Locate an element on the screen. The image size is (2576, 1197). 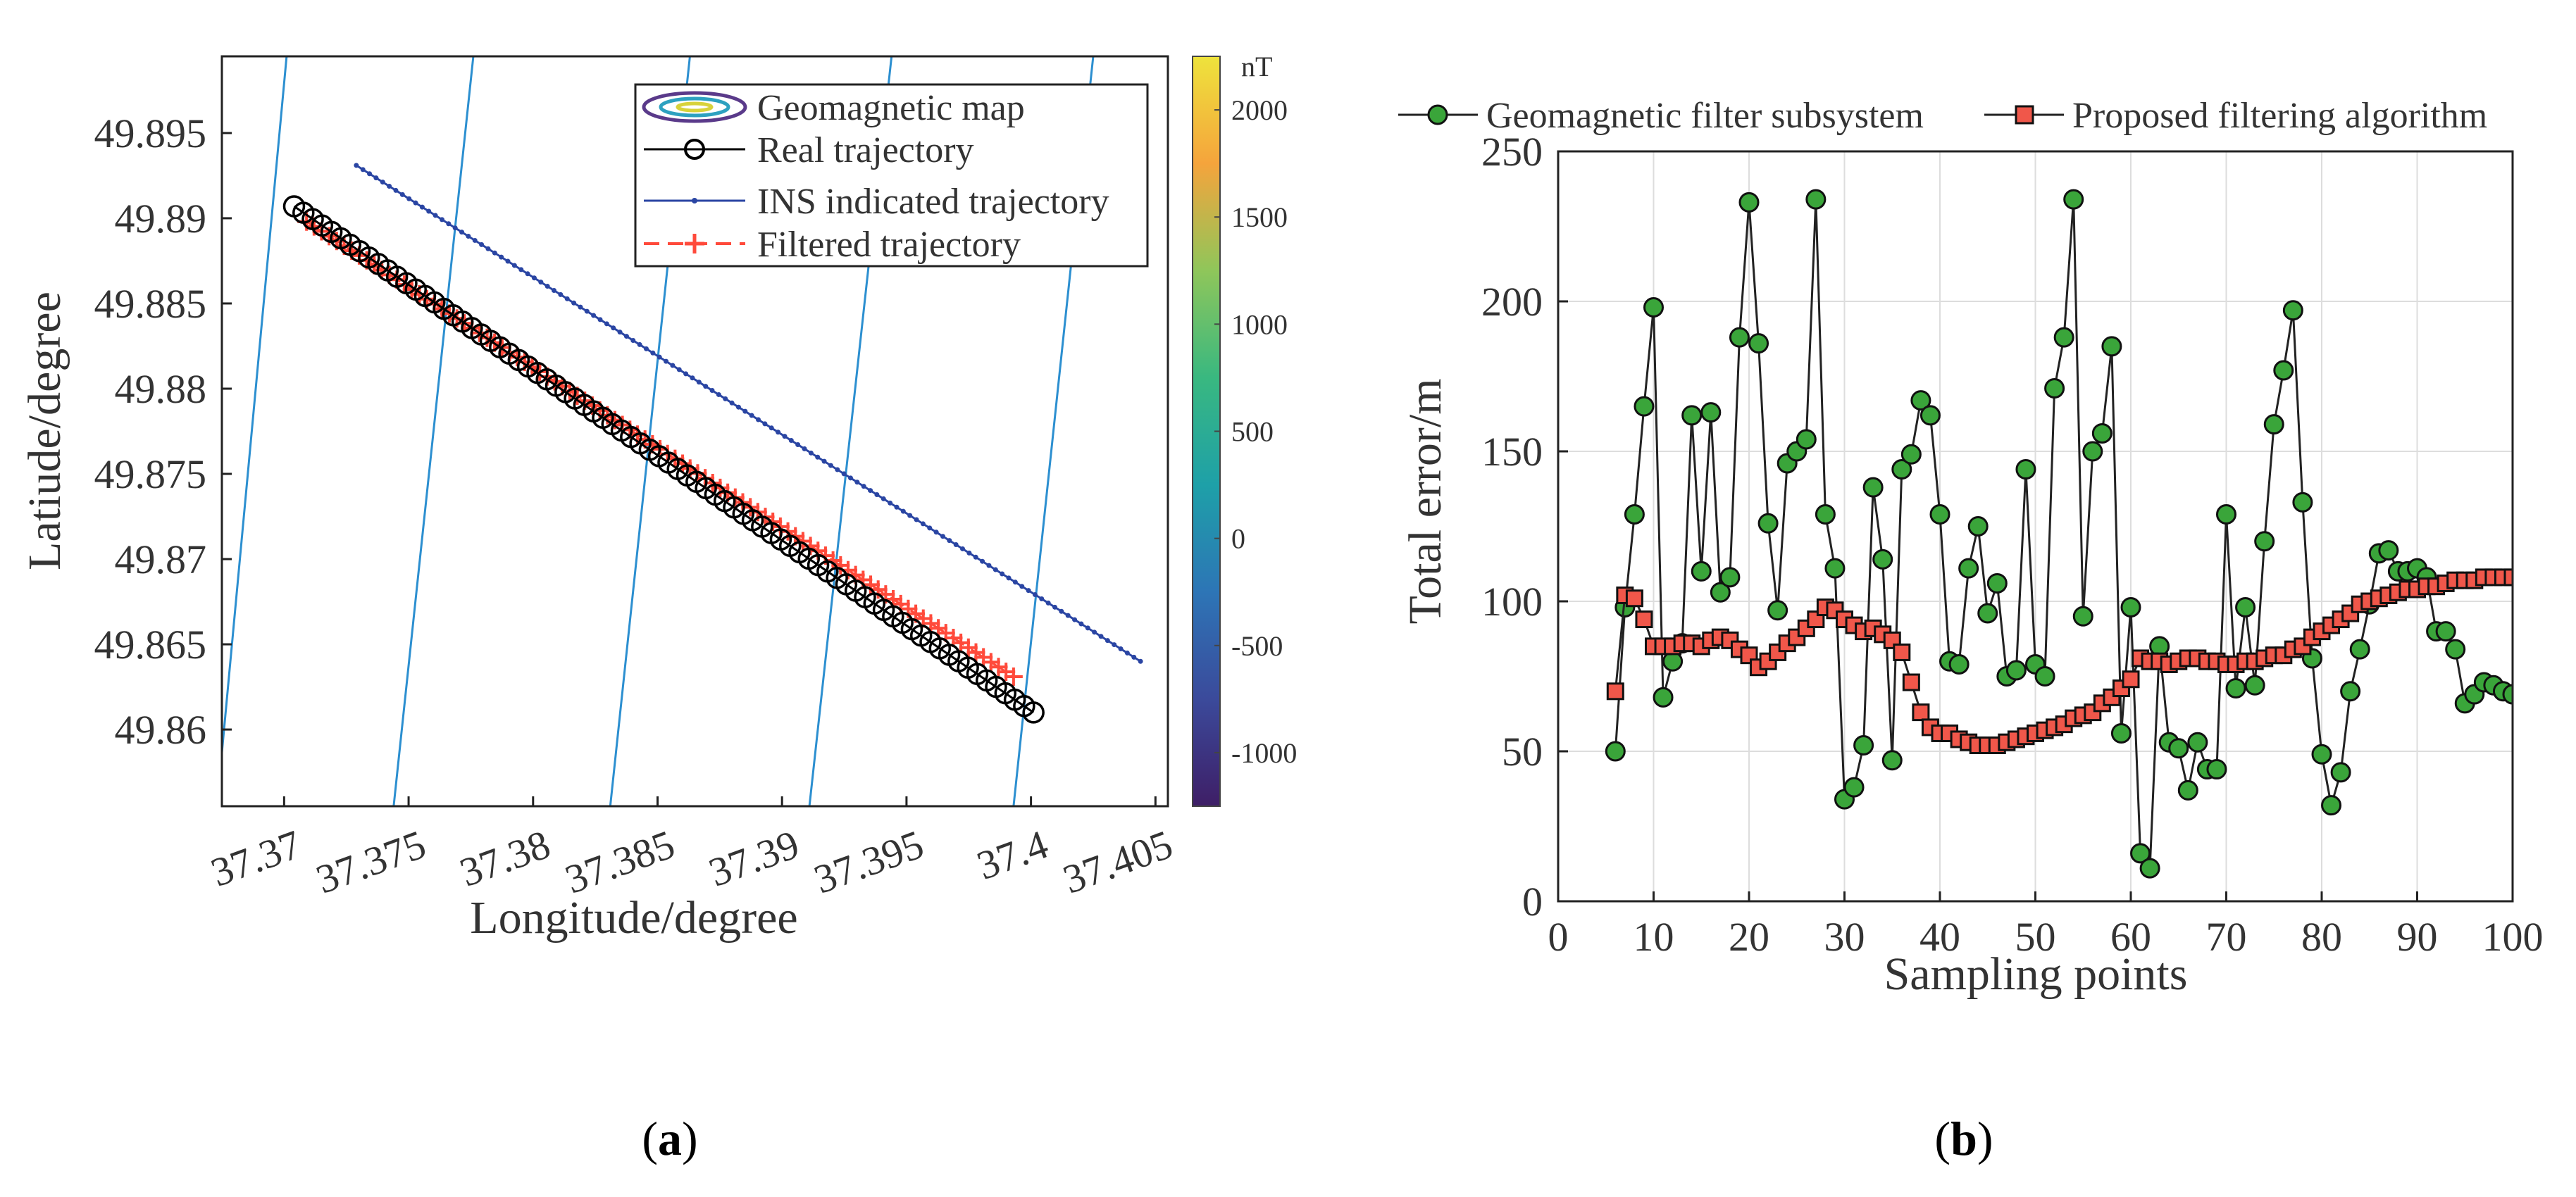
x-tick-label: 80 is located at coordinates (2321, 937).